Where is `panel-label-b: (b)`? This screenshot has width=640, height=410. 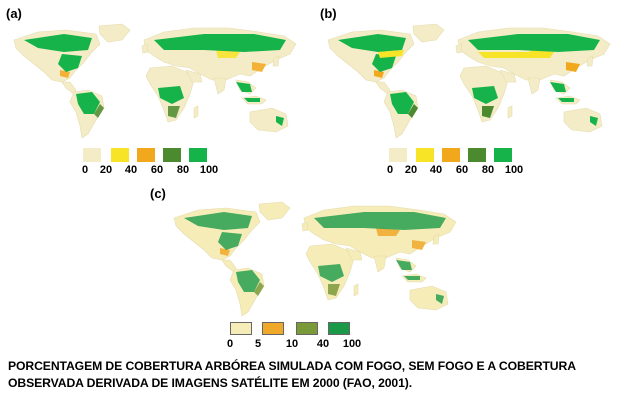 panel-label-b: (b) is located at coordinates (328, 13).